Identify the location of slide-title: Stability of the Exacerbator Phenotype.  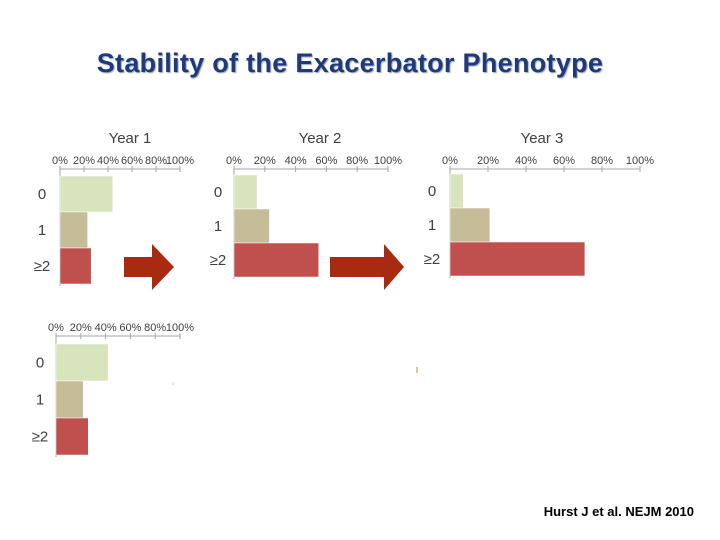
(350, 63).